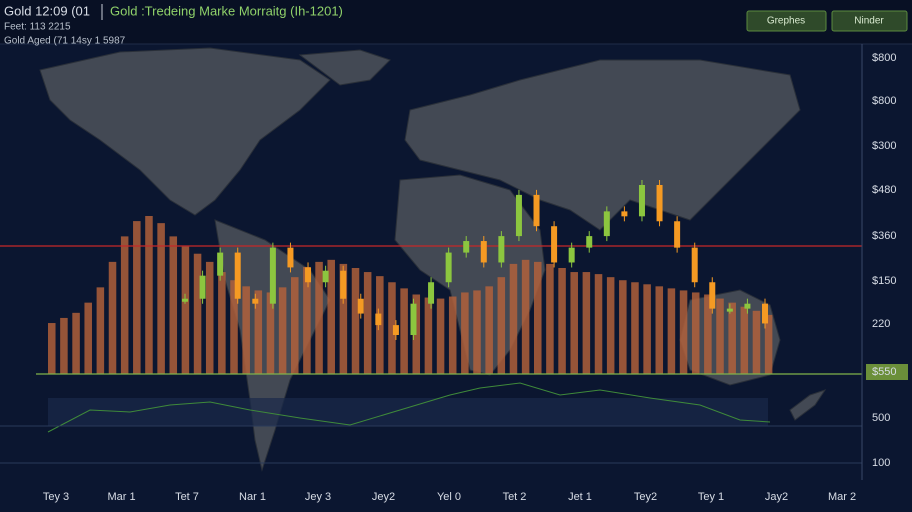 The image size is (912, 512). What do you see at coordinates (344, 67) in the screenshot?
I see `greenland` at bounding box center [344, 67].